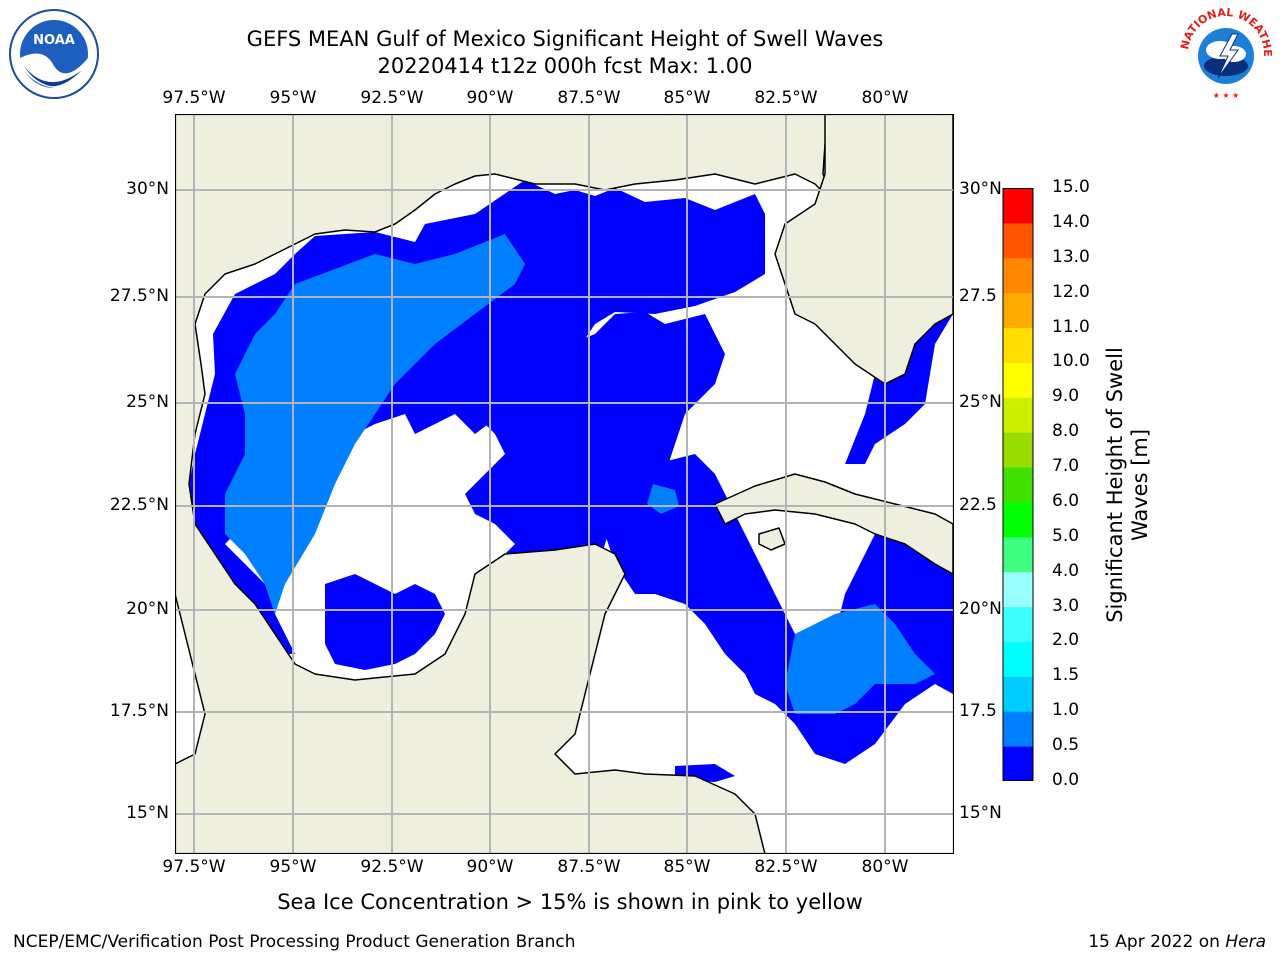  What do you see at coordinates (885, 867) in the screenshot?
I see `lon-tick-bottom: 80°W` at bounding box center [885, 867].